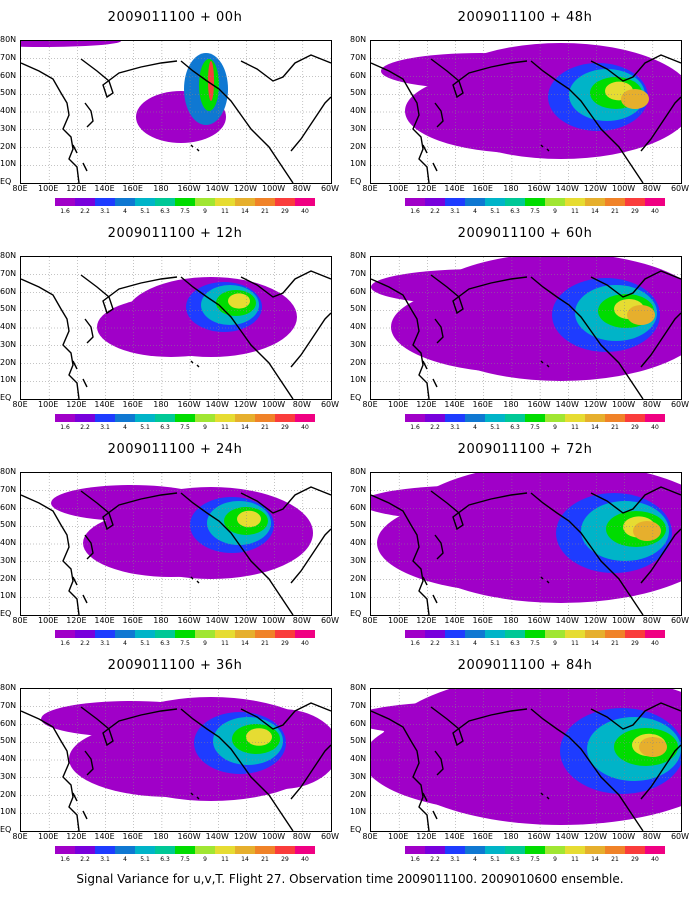  What do you see at coordinates (495, 643) in the screenshot?
I see `colorbar-label: 5.1` at bounding box center [495, 643].